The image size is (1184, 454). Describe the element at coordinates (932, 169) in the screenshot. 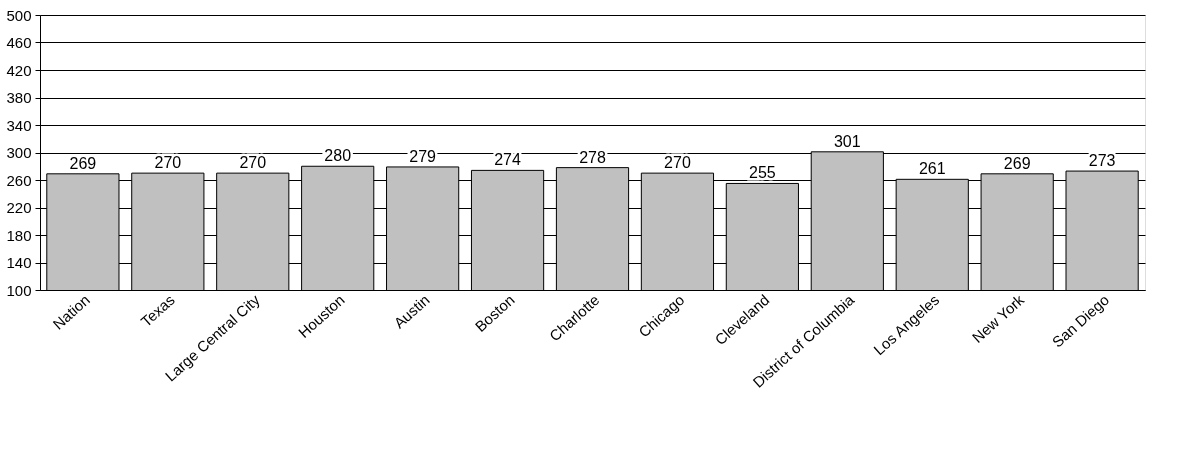

I see `data-label: 261` at that location.